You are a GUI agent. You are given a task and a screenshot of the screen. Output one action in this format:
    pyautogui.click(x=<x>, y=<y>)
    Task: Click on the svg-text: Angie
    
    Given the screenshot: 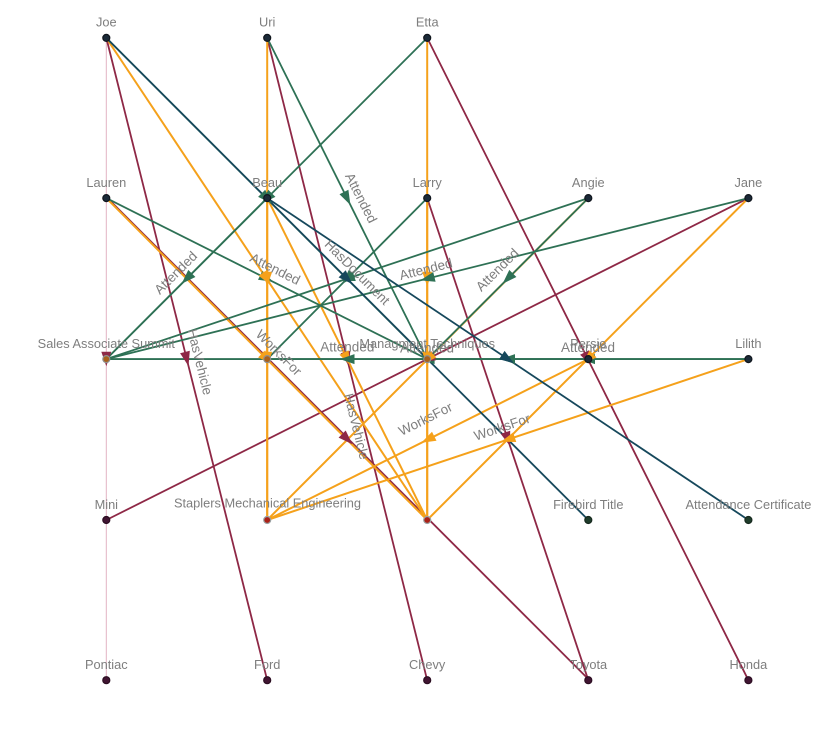 What is the action you would take?
    pyautogui.click(x=588, y=182)
    